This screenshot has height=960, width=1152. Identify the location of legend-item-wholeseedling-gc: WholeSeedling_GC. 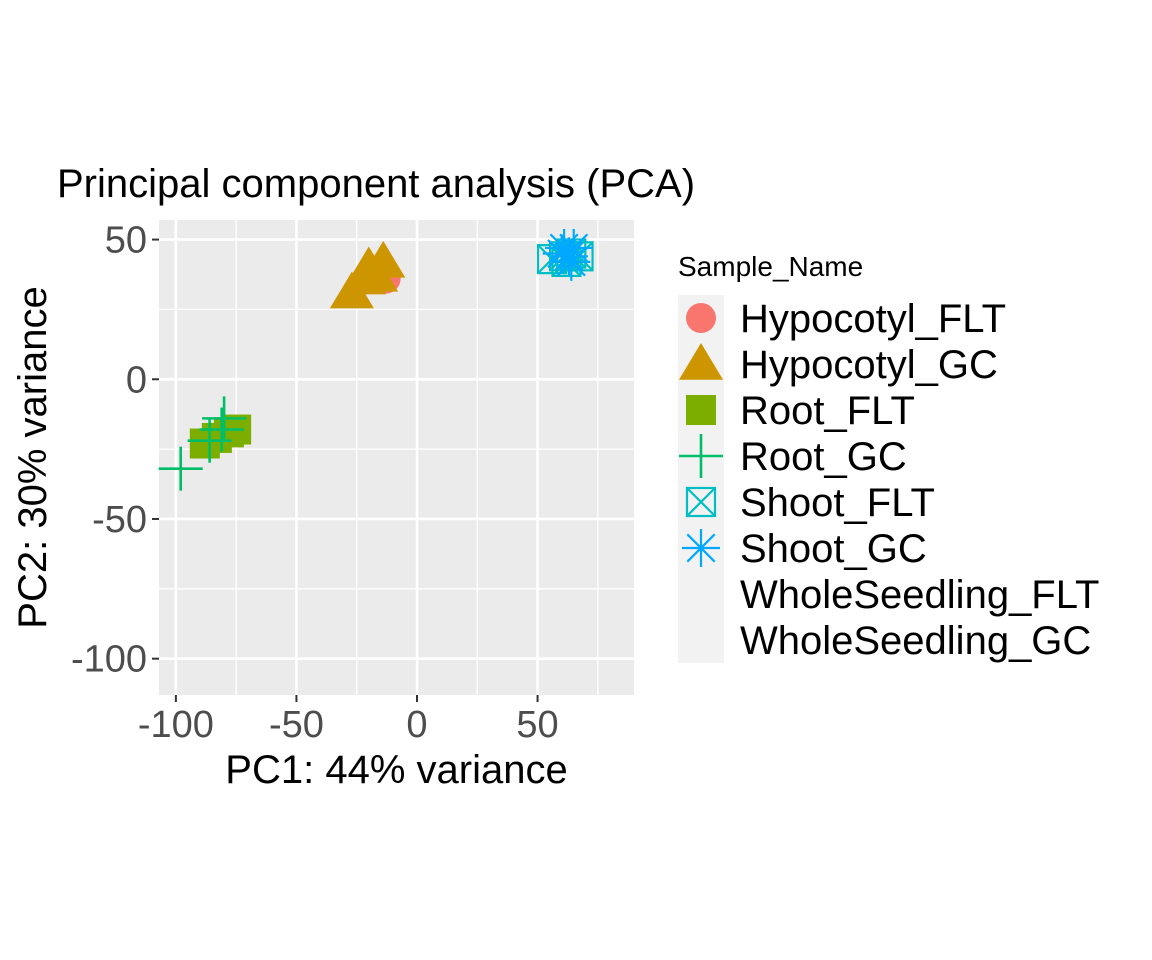
(915, 641).